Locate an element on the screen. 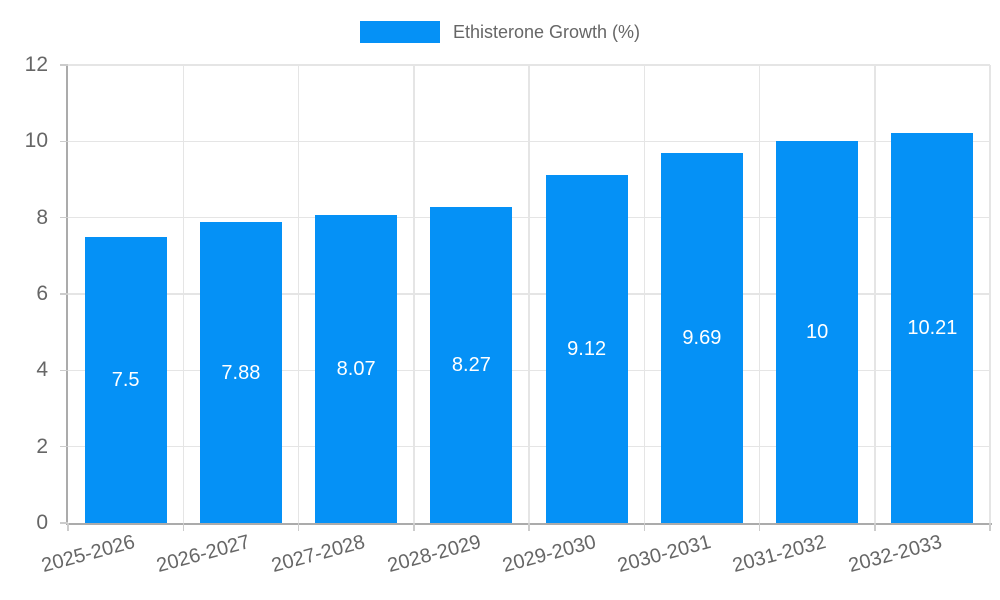  bar-value-label: 10 is located at coordinates (817, 332).